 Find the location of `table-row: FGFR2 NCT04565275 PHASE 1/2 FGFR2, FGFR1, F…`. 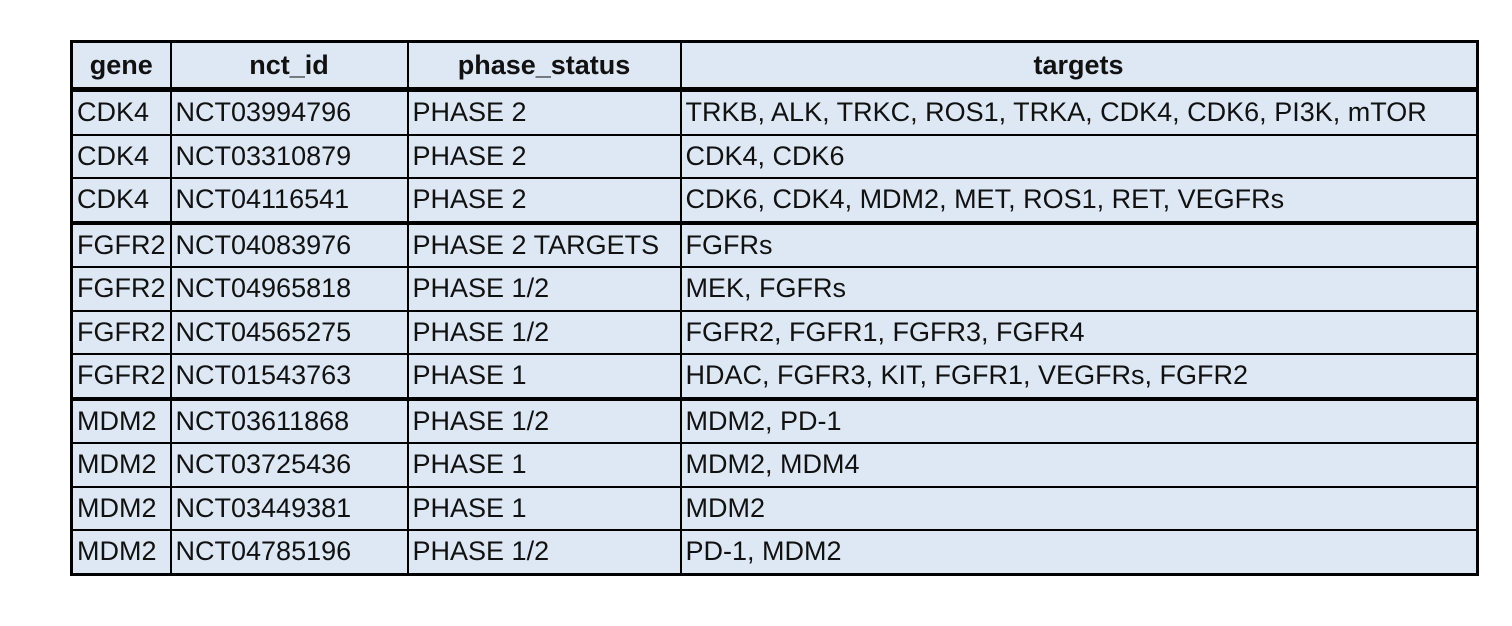

table-row: FGFR2 NCT04565275 PHASE 1/2 FGFR2, FGFR1, F… is located at coordinates (774, 332).